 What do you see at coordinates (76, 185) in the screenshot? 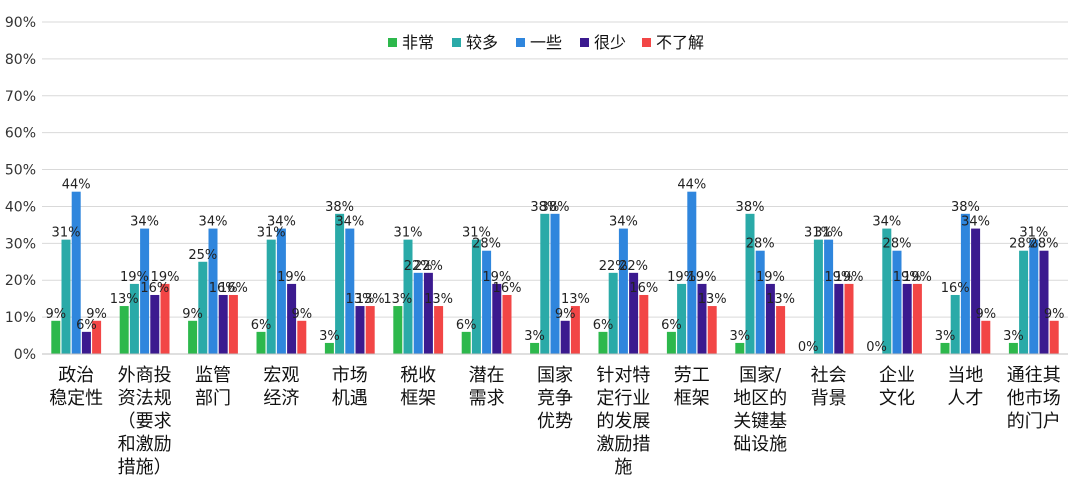
I see `data-label: 44%` at bounding box center [76, 185].